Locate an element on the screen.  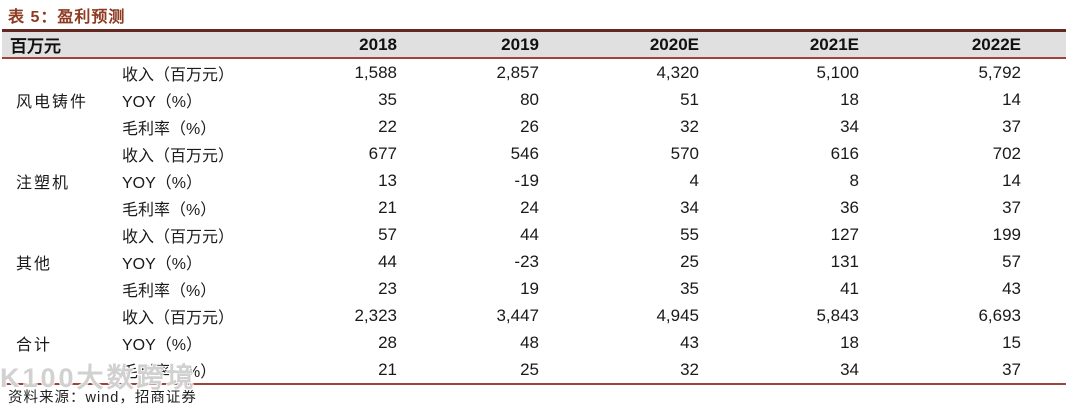
table-row: 合计 YOY（%） 28 48 43 18 15 is located at coordinates (534, 342).